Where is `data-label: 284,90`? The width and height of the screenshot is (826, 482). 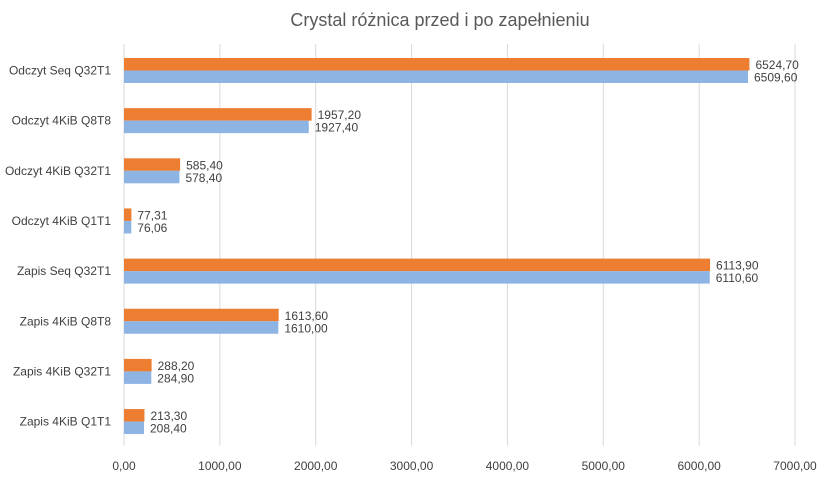 data-label: 284,90 is located at coordinates (175, 378).